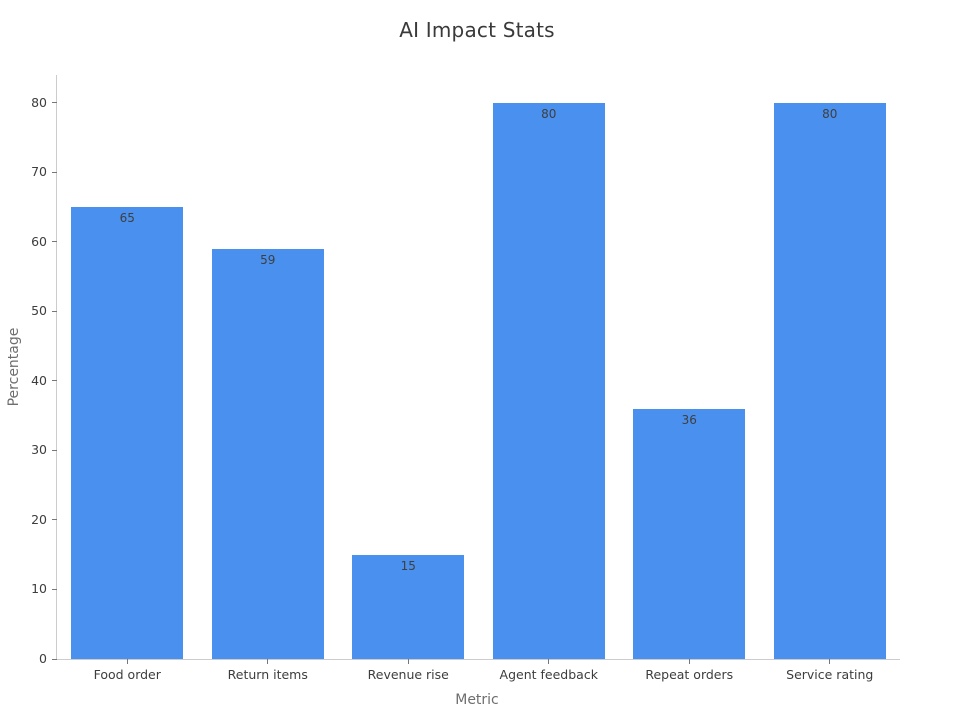  I want to click on y-tick-label: 10, so click(39, 589).